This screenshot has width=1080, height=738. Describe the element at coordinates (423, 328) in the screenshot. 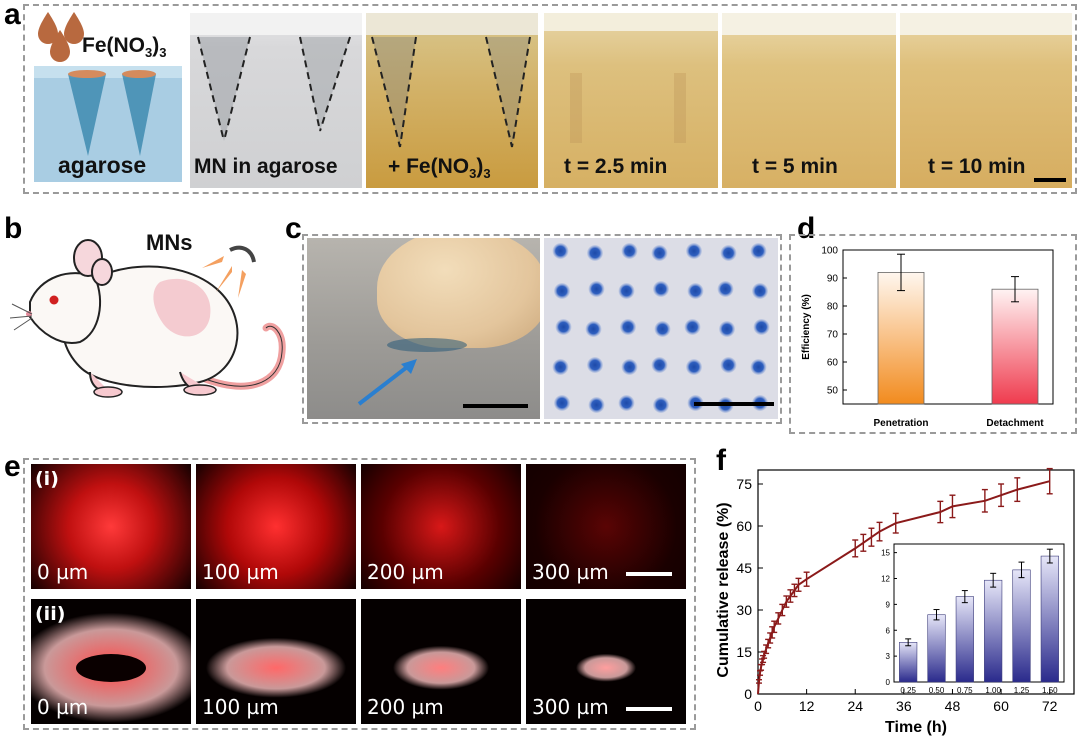

I see `photo-skin-press` at that location.